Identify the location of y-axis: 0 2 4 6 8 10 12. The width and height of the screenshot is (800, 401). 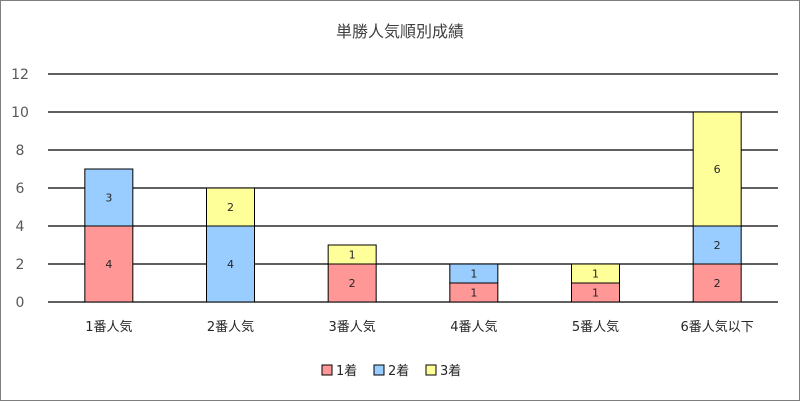
(20, 189).